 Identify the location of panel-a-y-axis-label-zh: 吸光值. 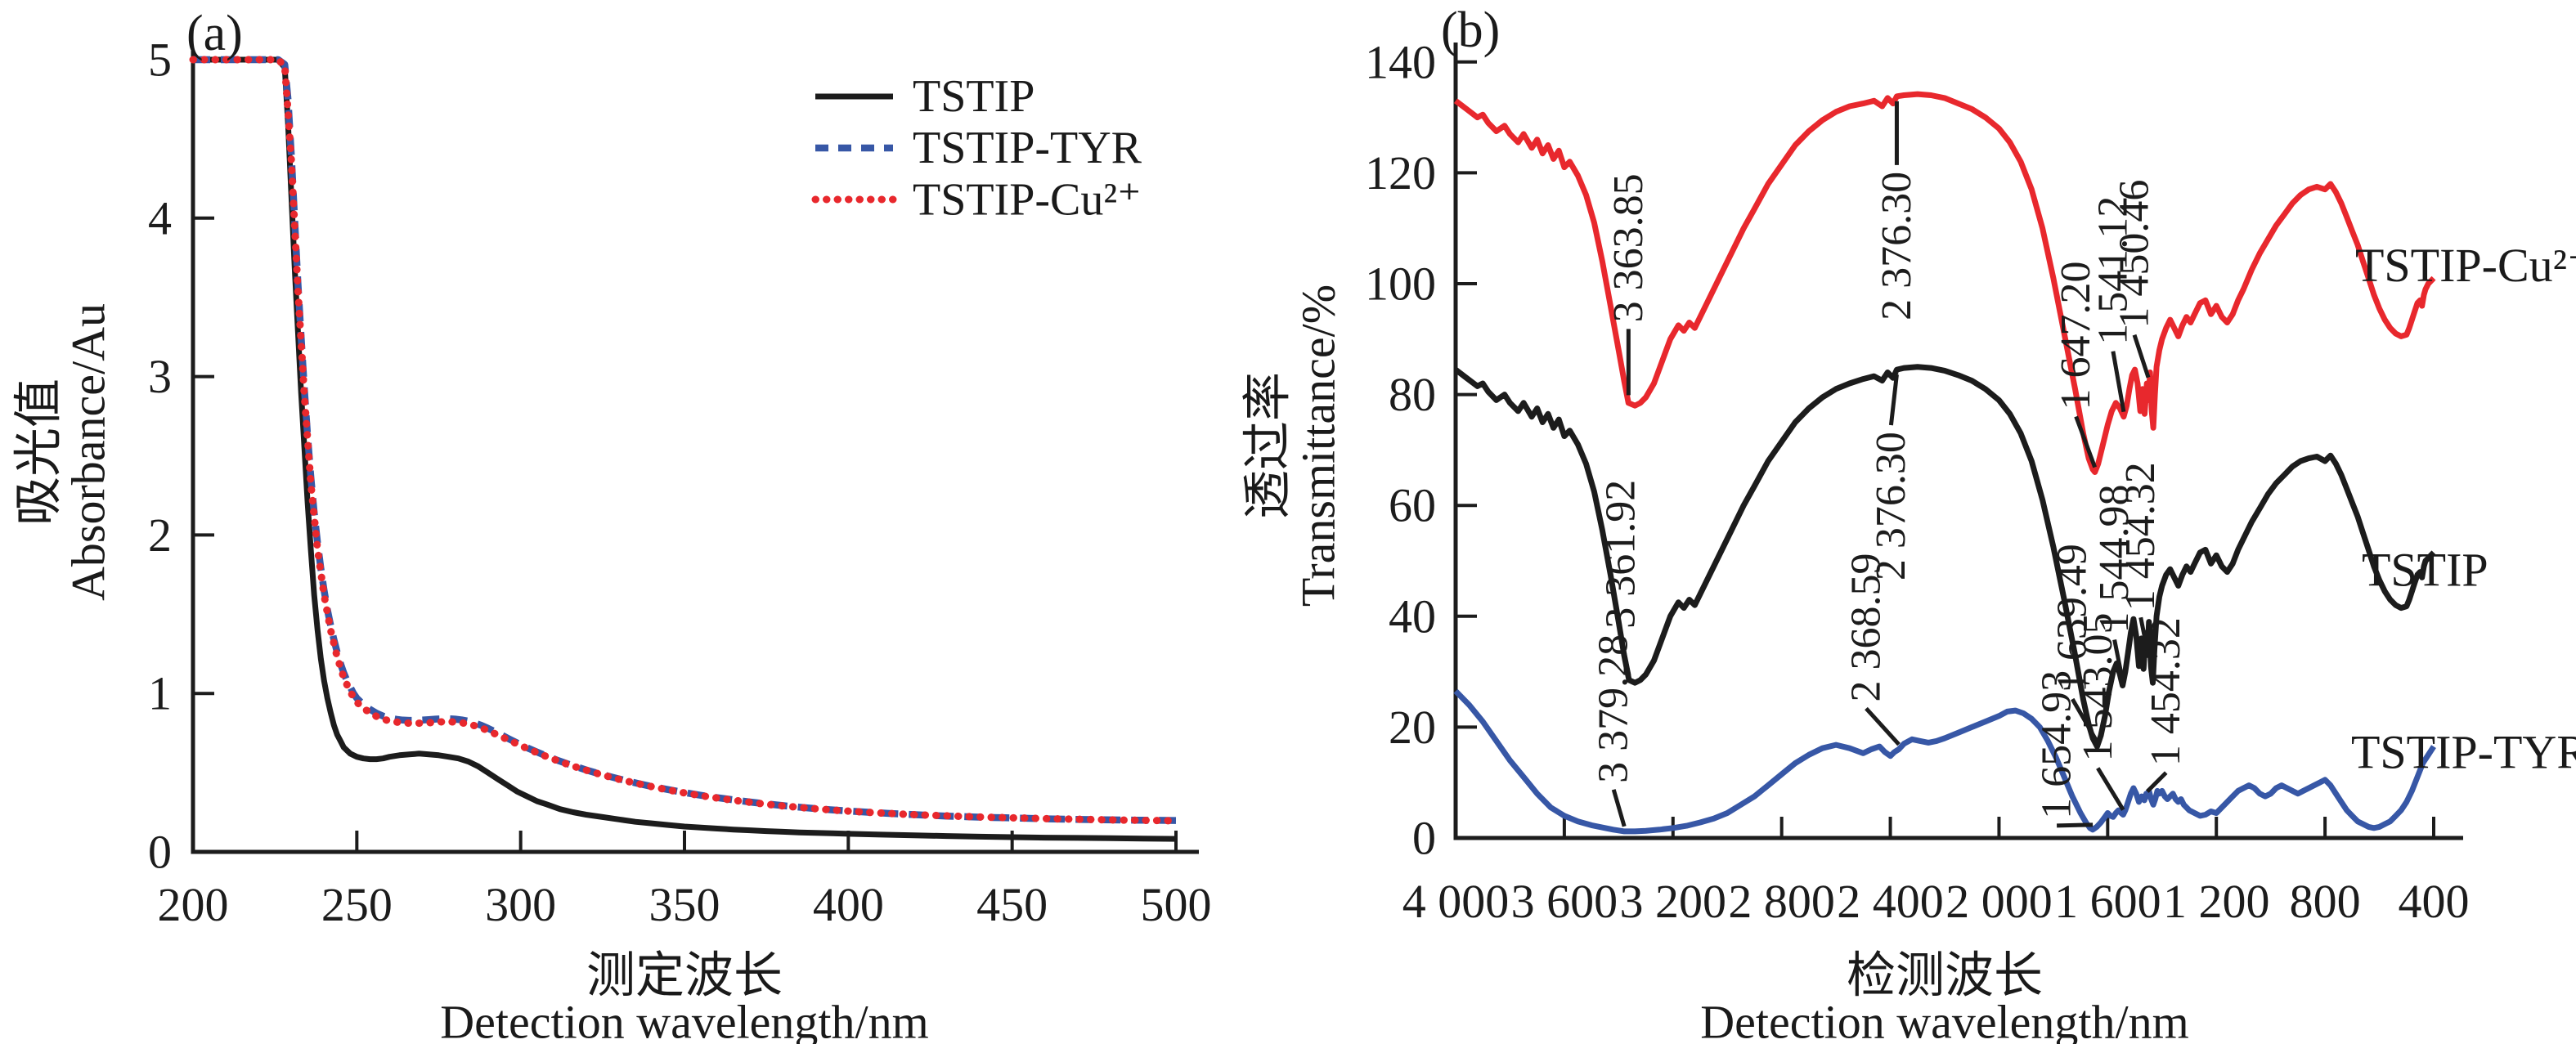
(38, 452).